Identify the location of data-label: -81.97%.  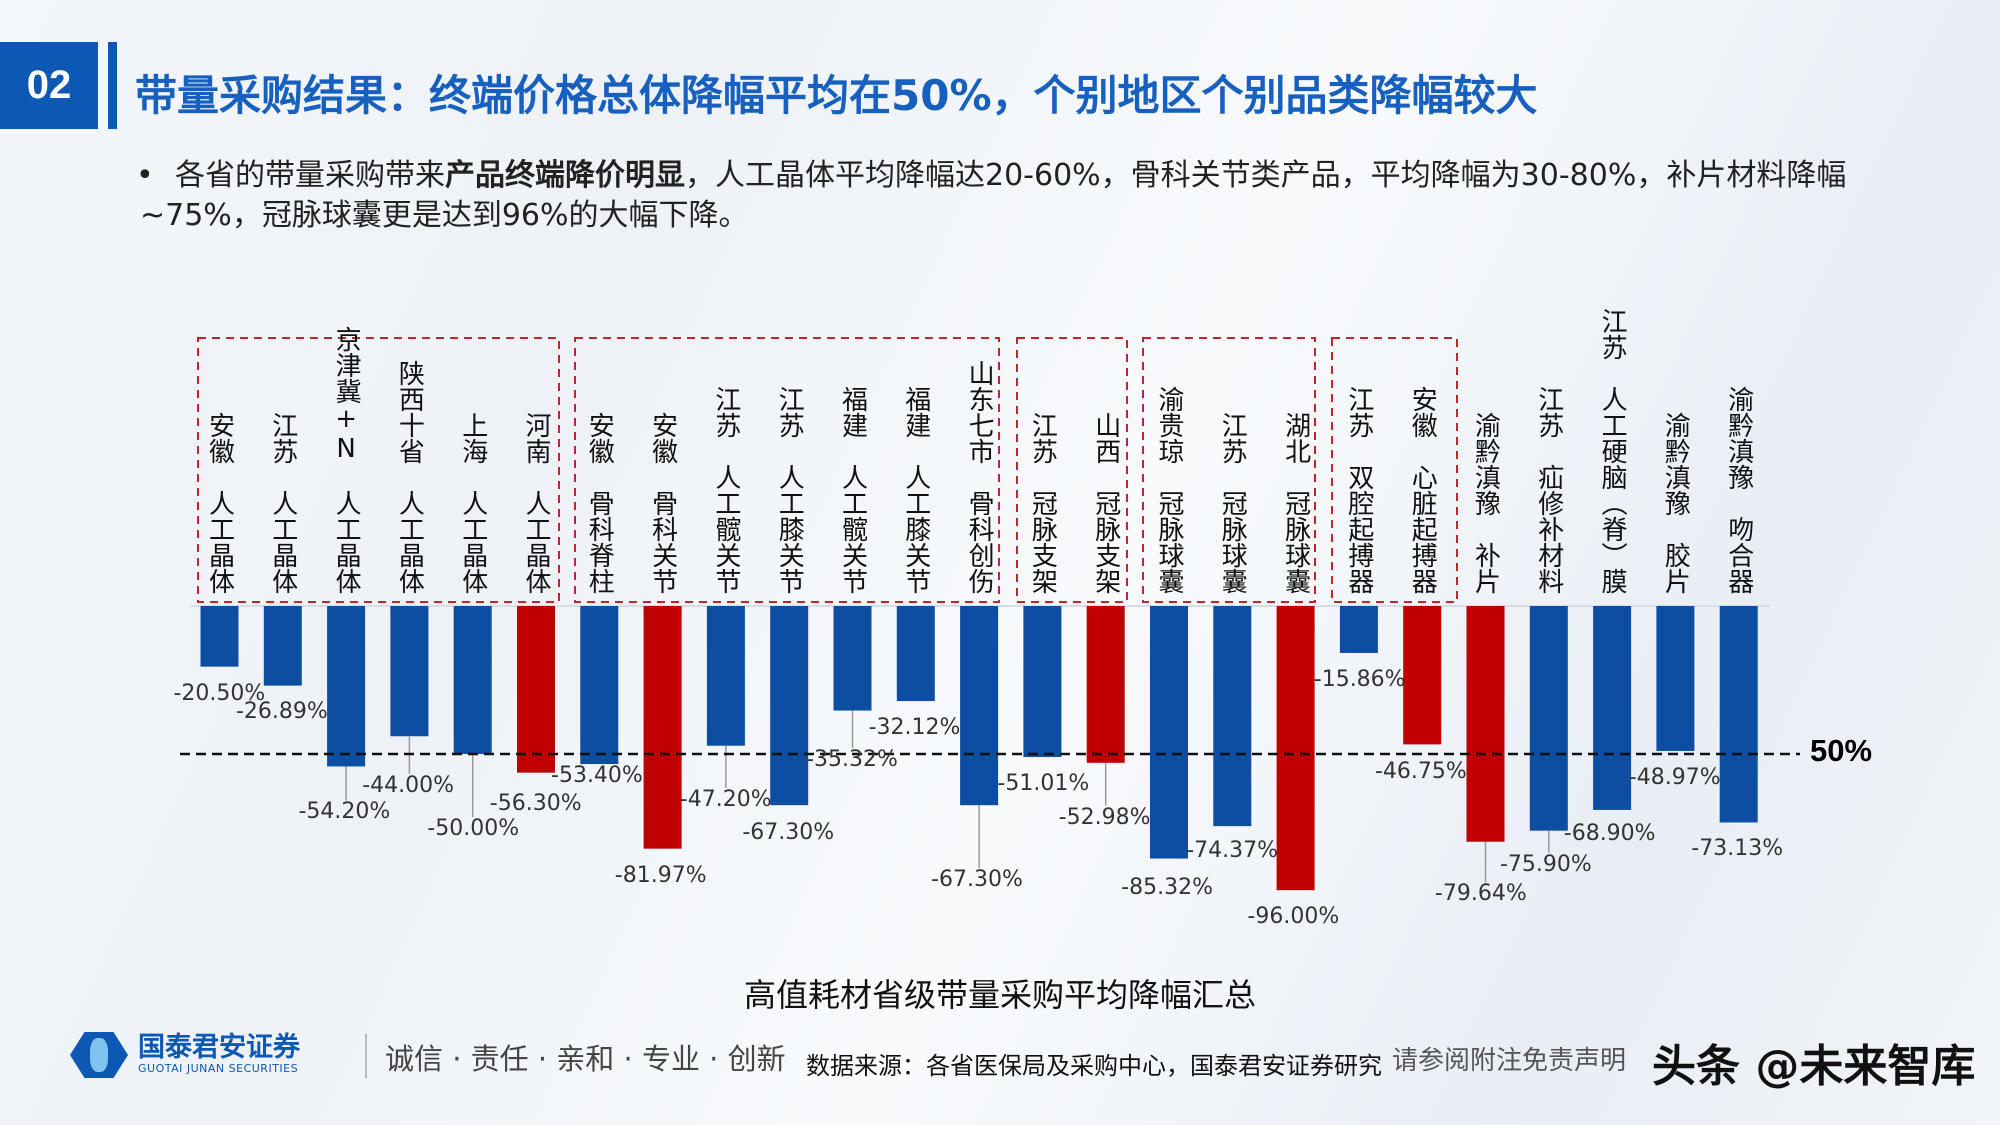
(660, 876).